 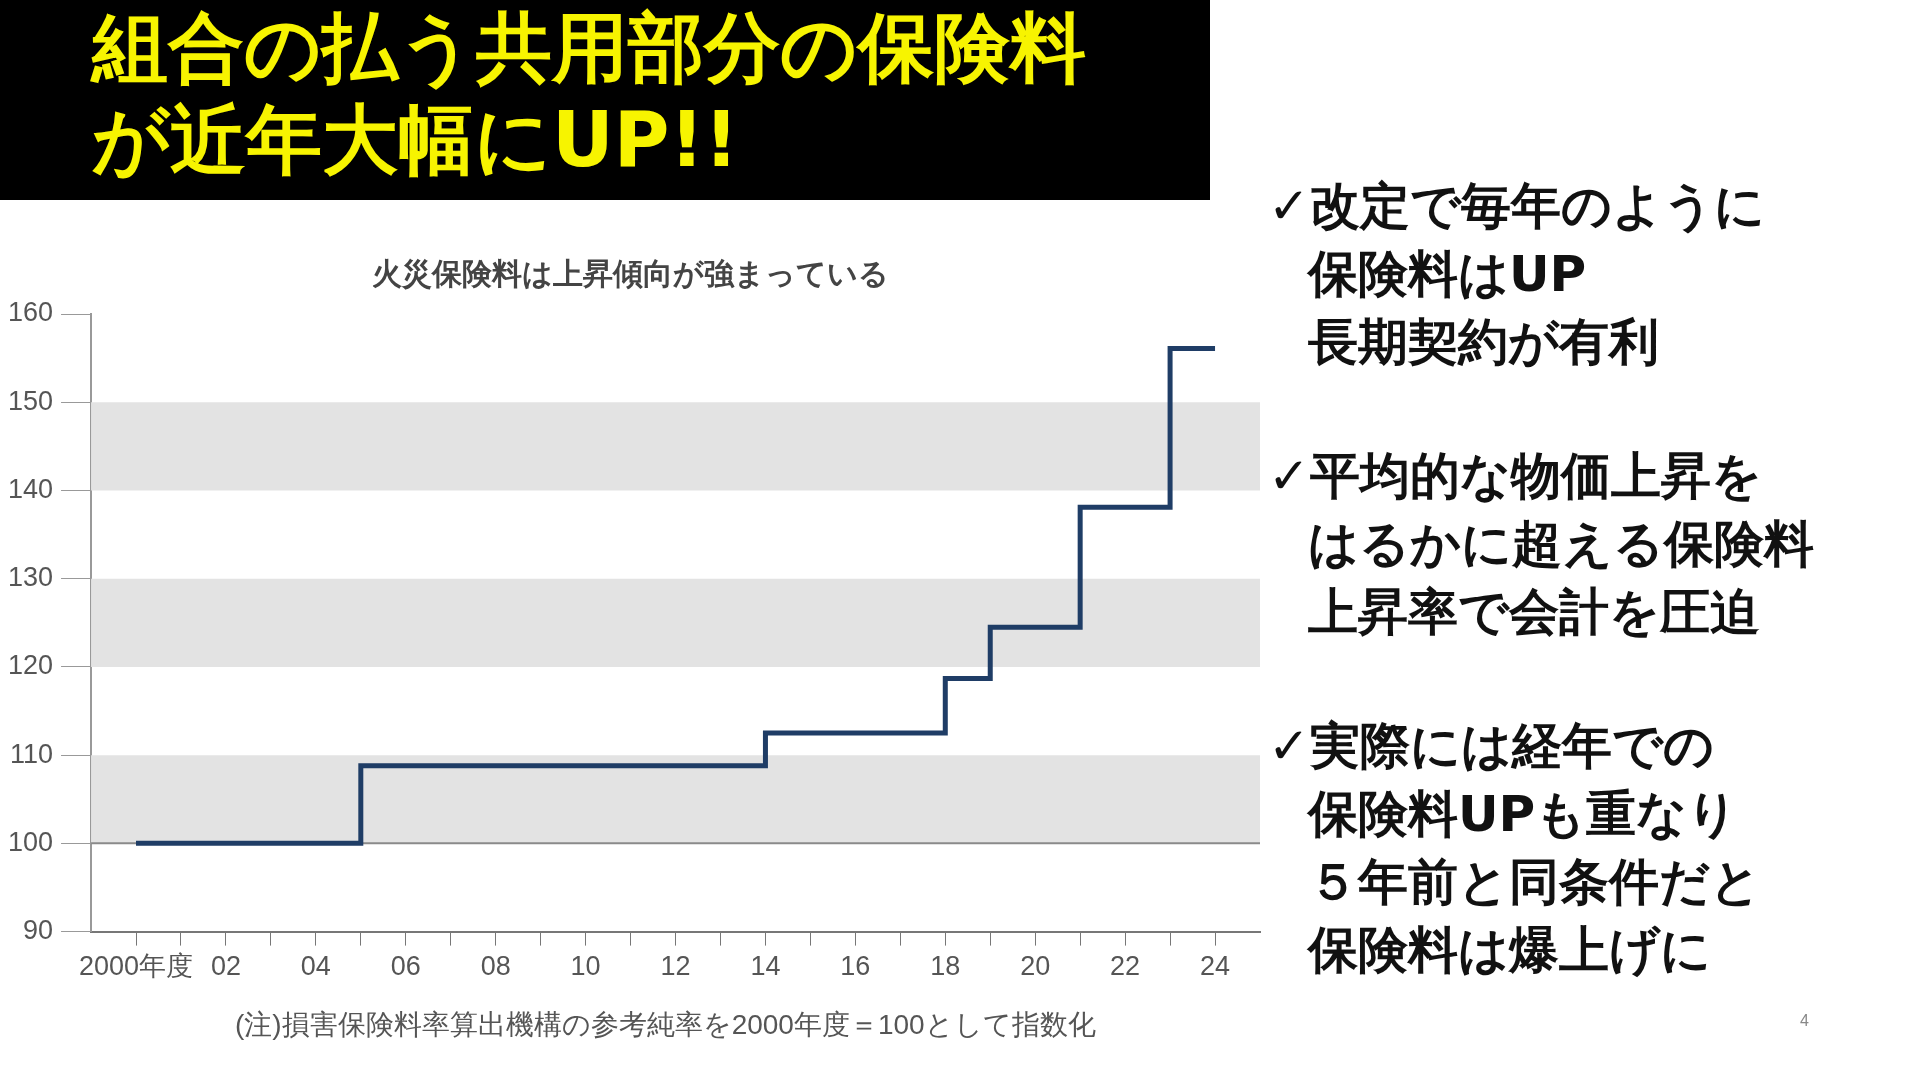 I want to click on x-tick-label: 10, so click(x=585, y=966).